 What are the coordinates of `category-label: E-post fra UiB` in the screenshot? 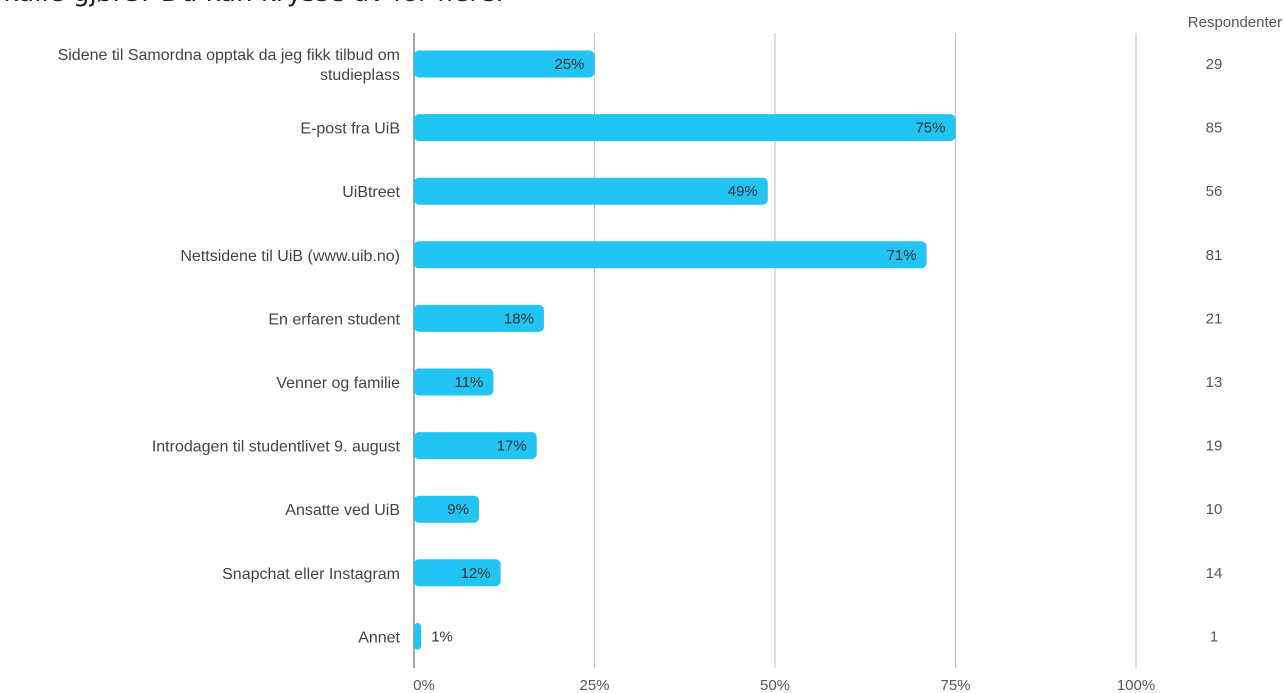 It's located at (350, 129).